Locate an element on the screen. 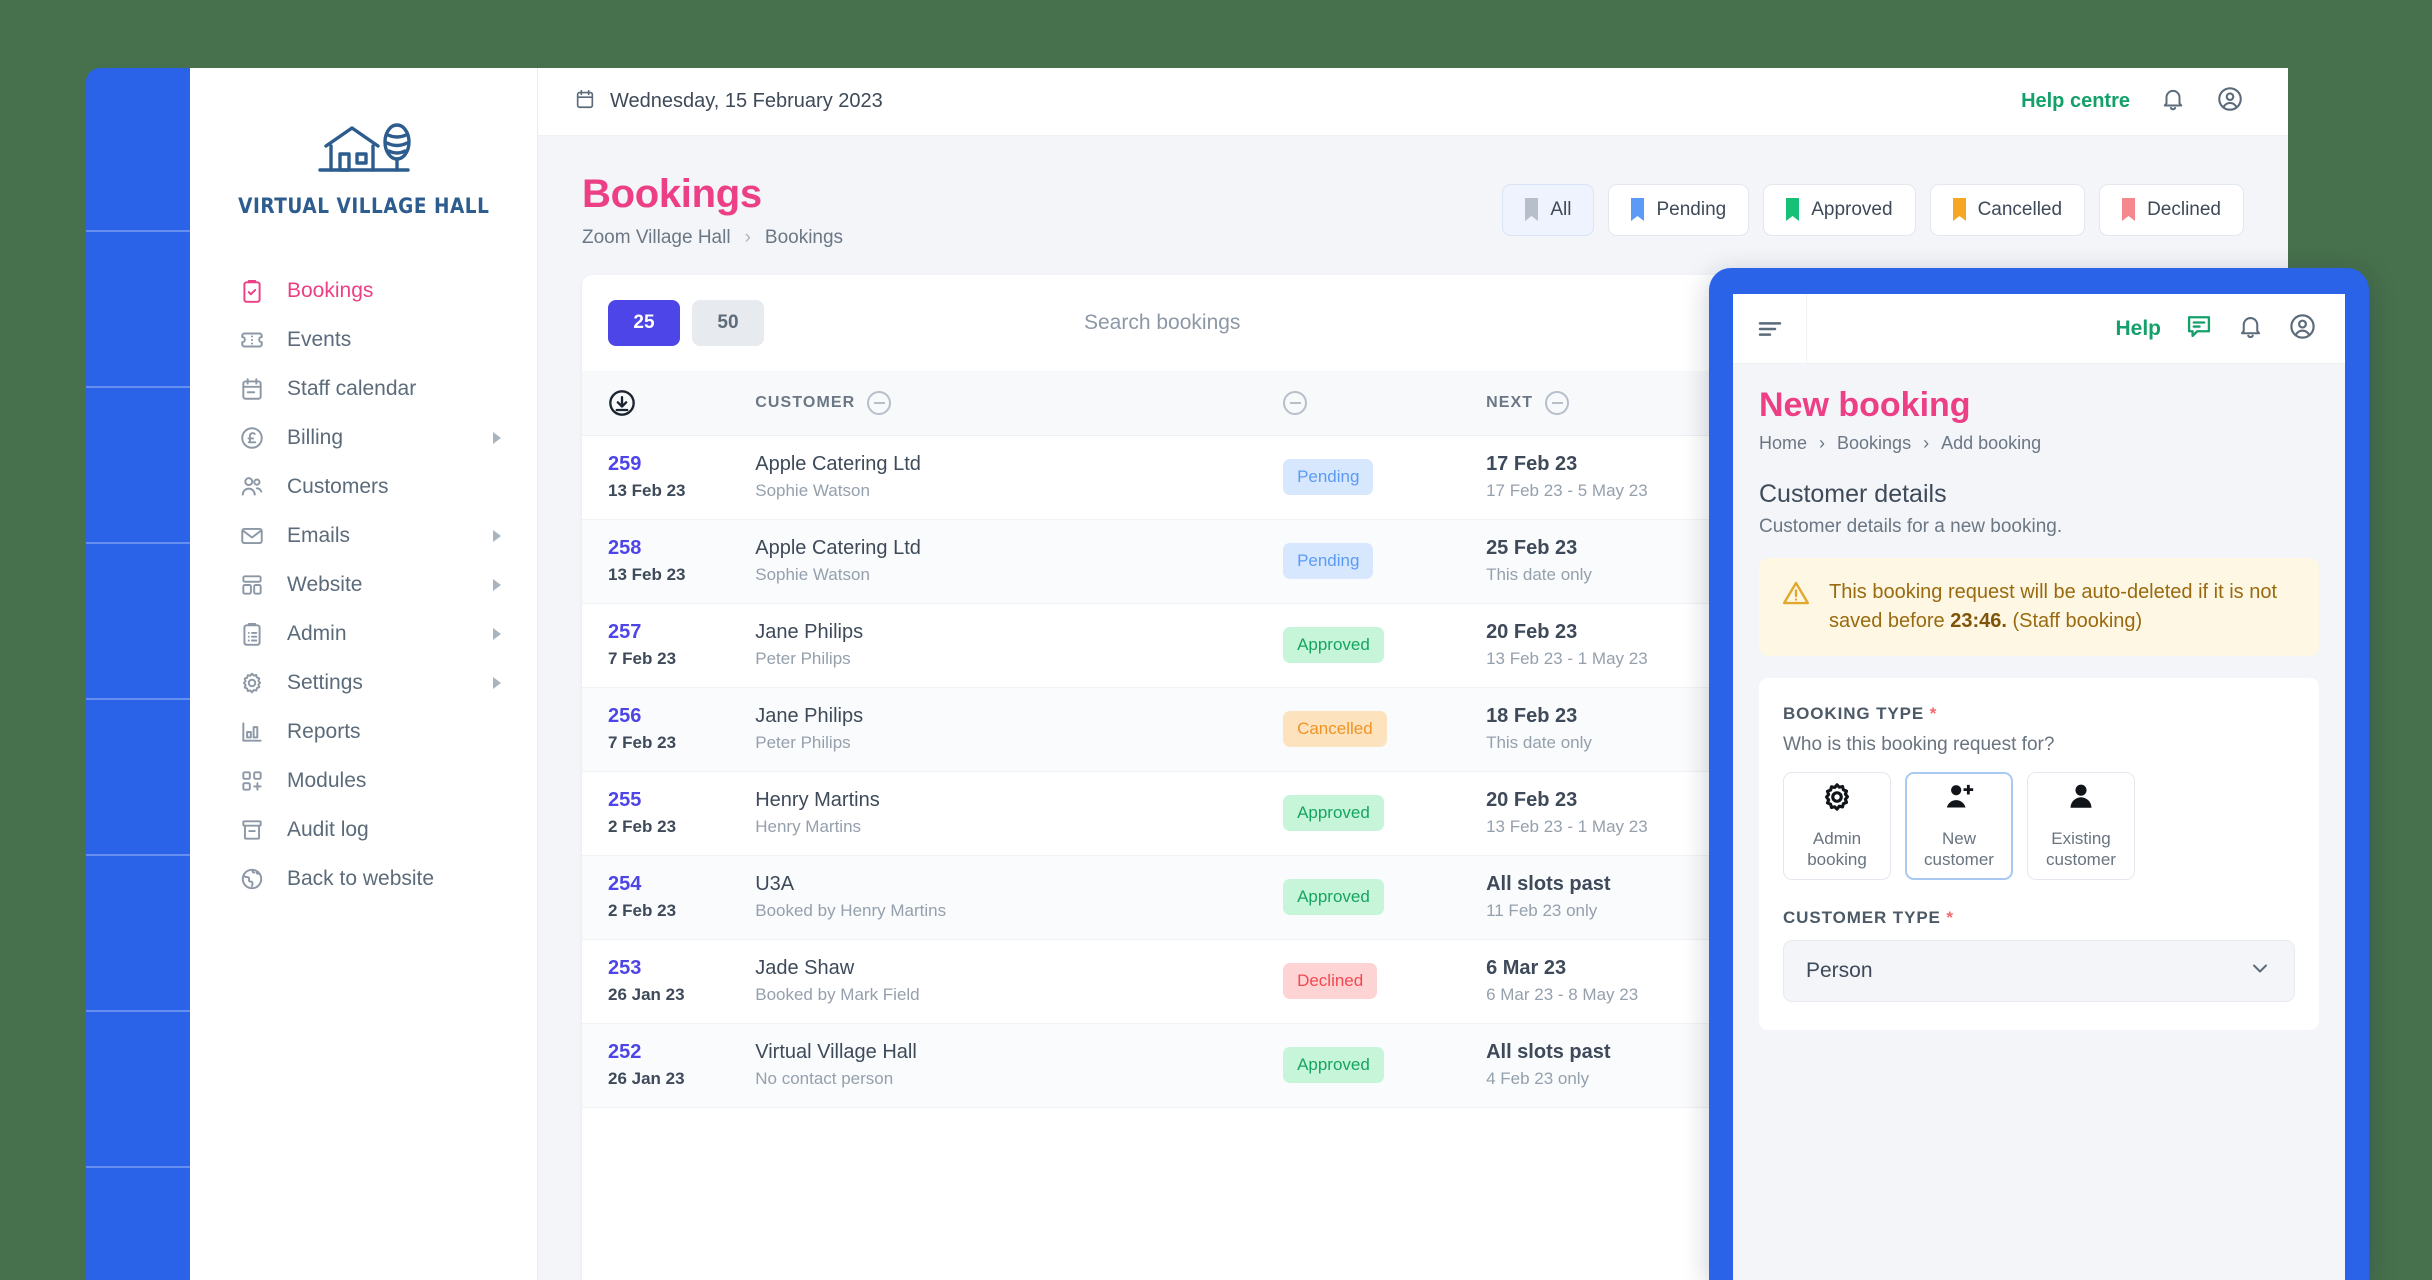 This screenshot has width=2432, height=1280. filter-all: All is located at coordinates (1548, 210).